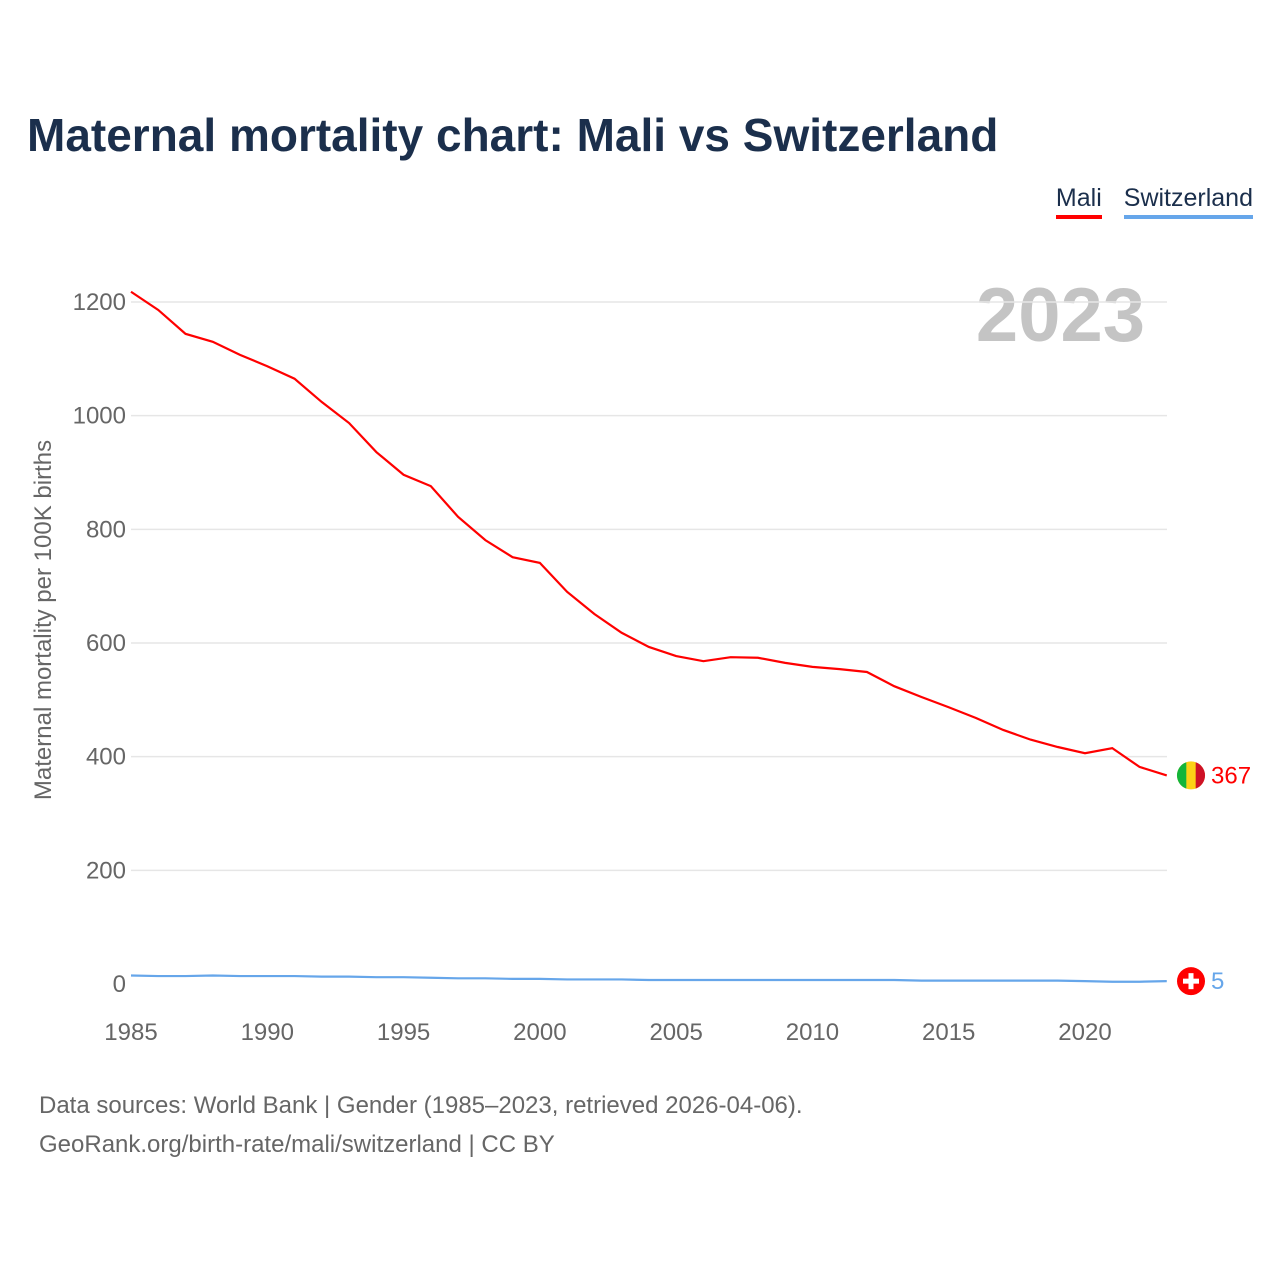 The image size is (1280, 1280). What do you see at coordinates (106, 757) in the screenshot?
I see `y-tick-label: 400` at bounding box center [106, 757].